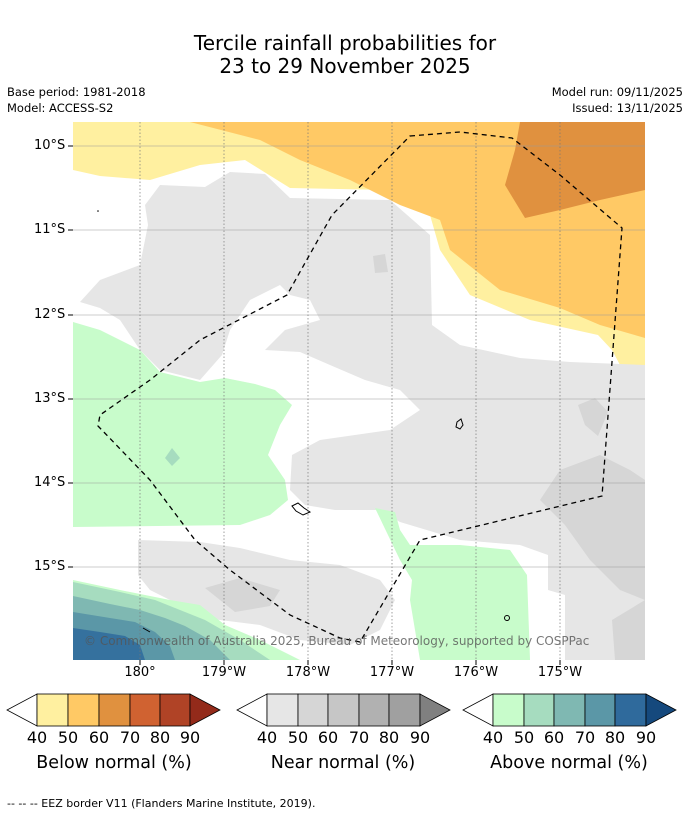 The width and height of the screenshot is (690, 816). What do you see at coordinates (68, 737) in the screenshot?
I see `colorbar-below-tick: 50` at bounding box center [68, 737].